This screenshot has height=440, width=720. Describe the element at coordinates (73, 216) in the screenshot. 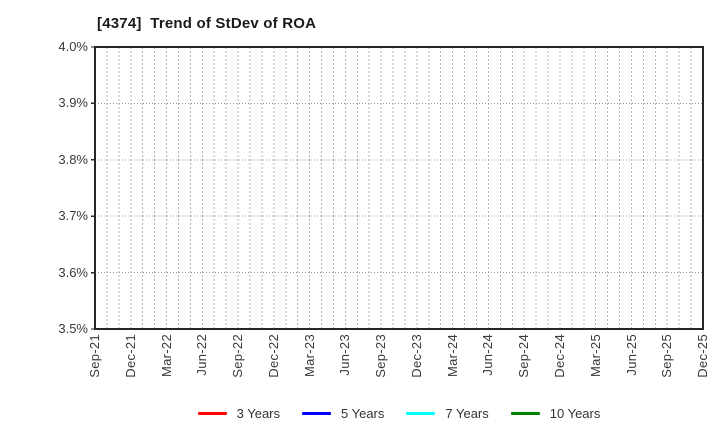

I see `y-tick-label: 3.7%` at that location.